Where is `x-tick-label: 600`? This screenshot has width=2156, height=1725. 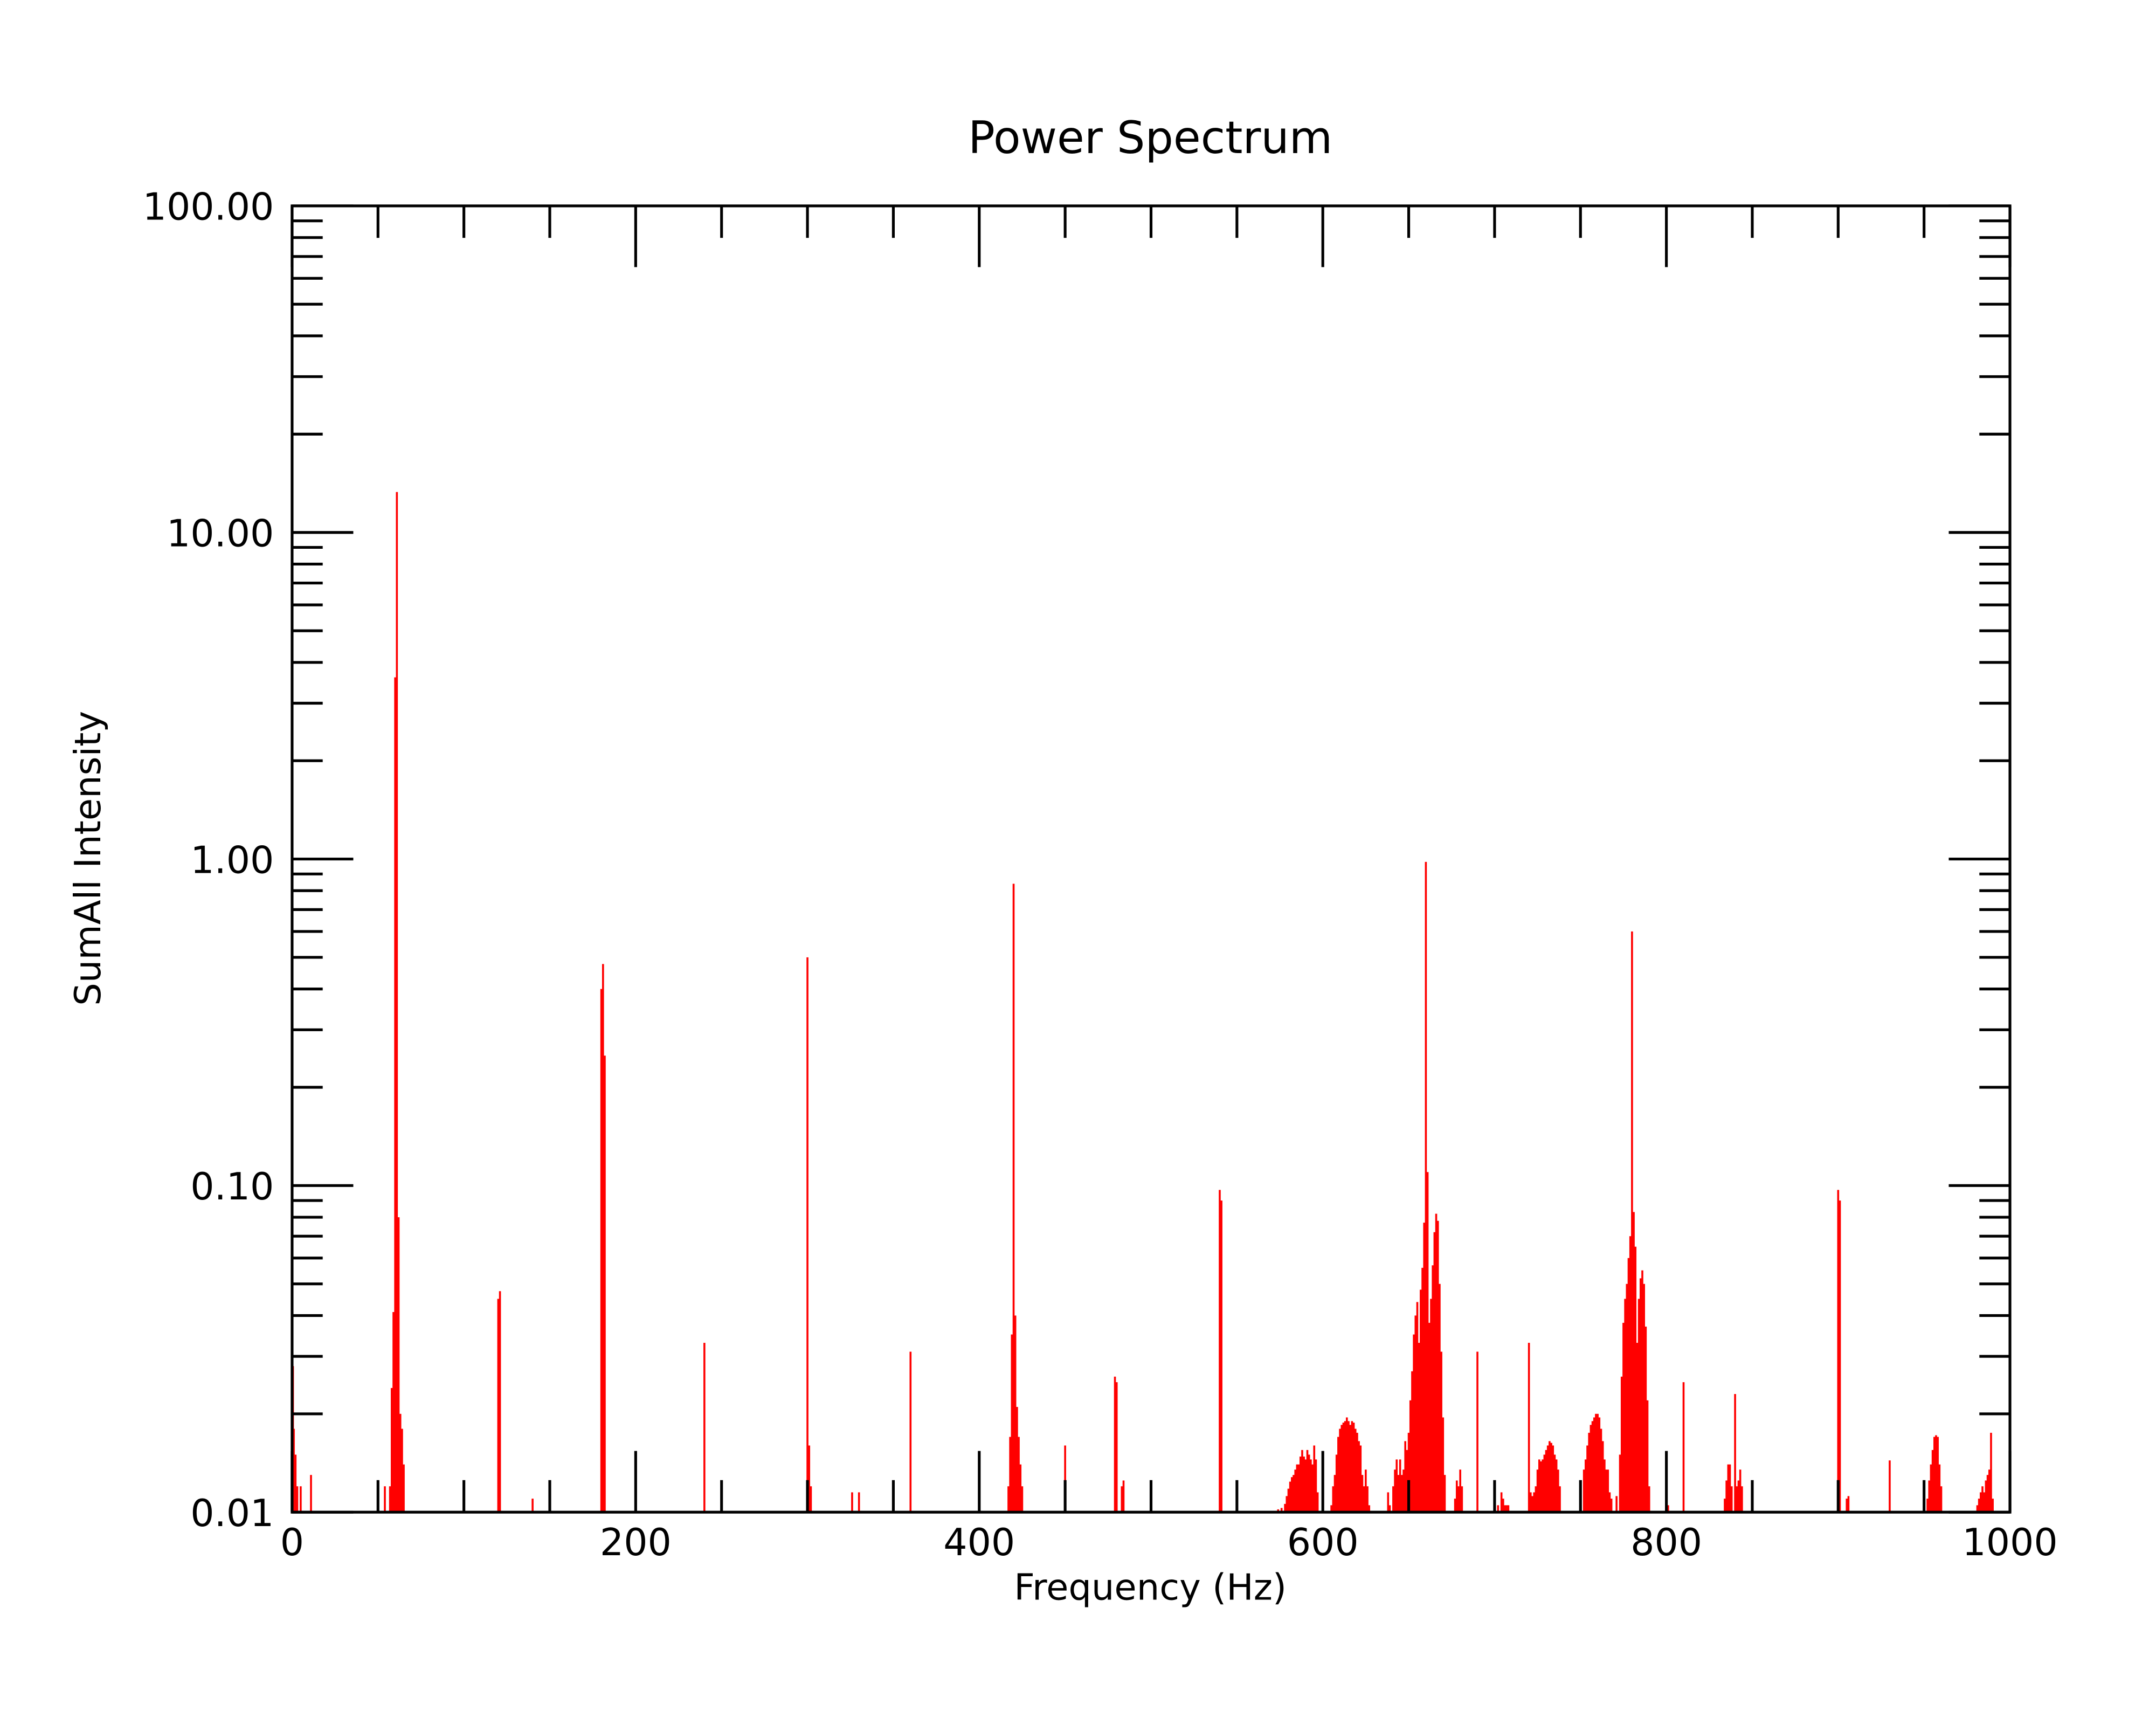
x-tick-label: 600 is located at coordinates (1323, 1542).